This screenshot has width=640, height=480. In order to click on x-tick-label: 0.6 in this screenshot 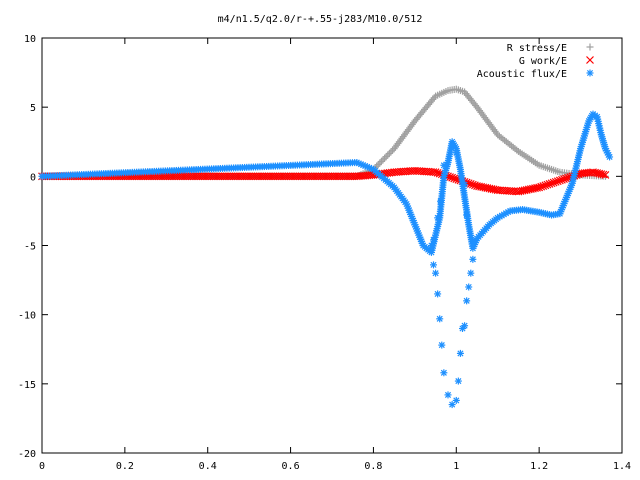, I will do `click(291, 466)`.